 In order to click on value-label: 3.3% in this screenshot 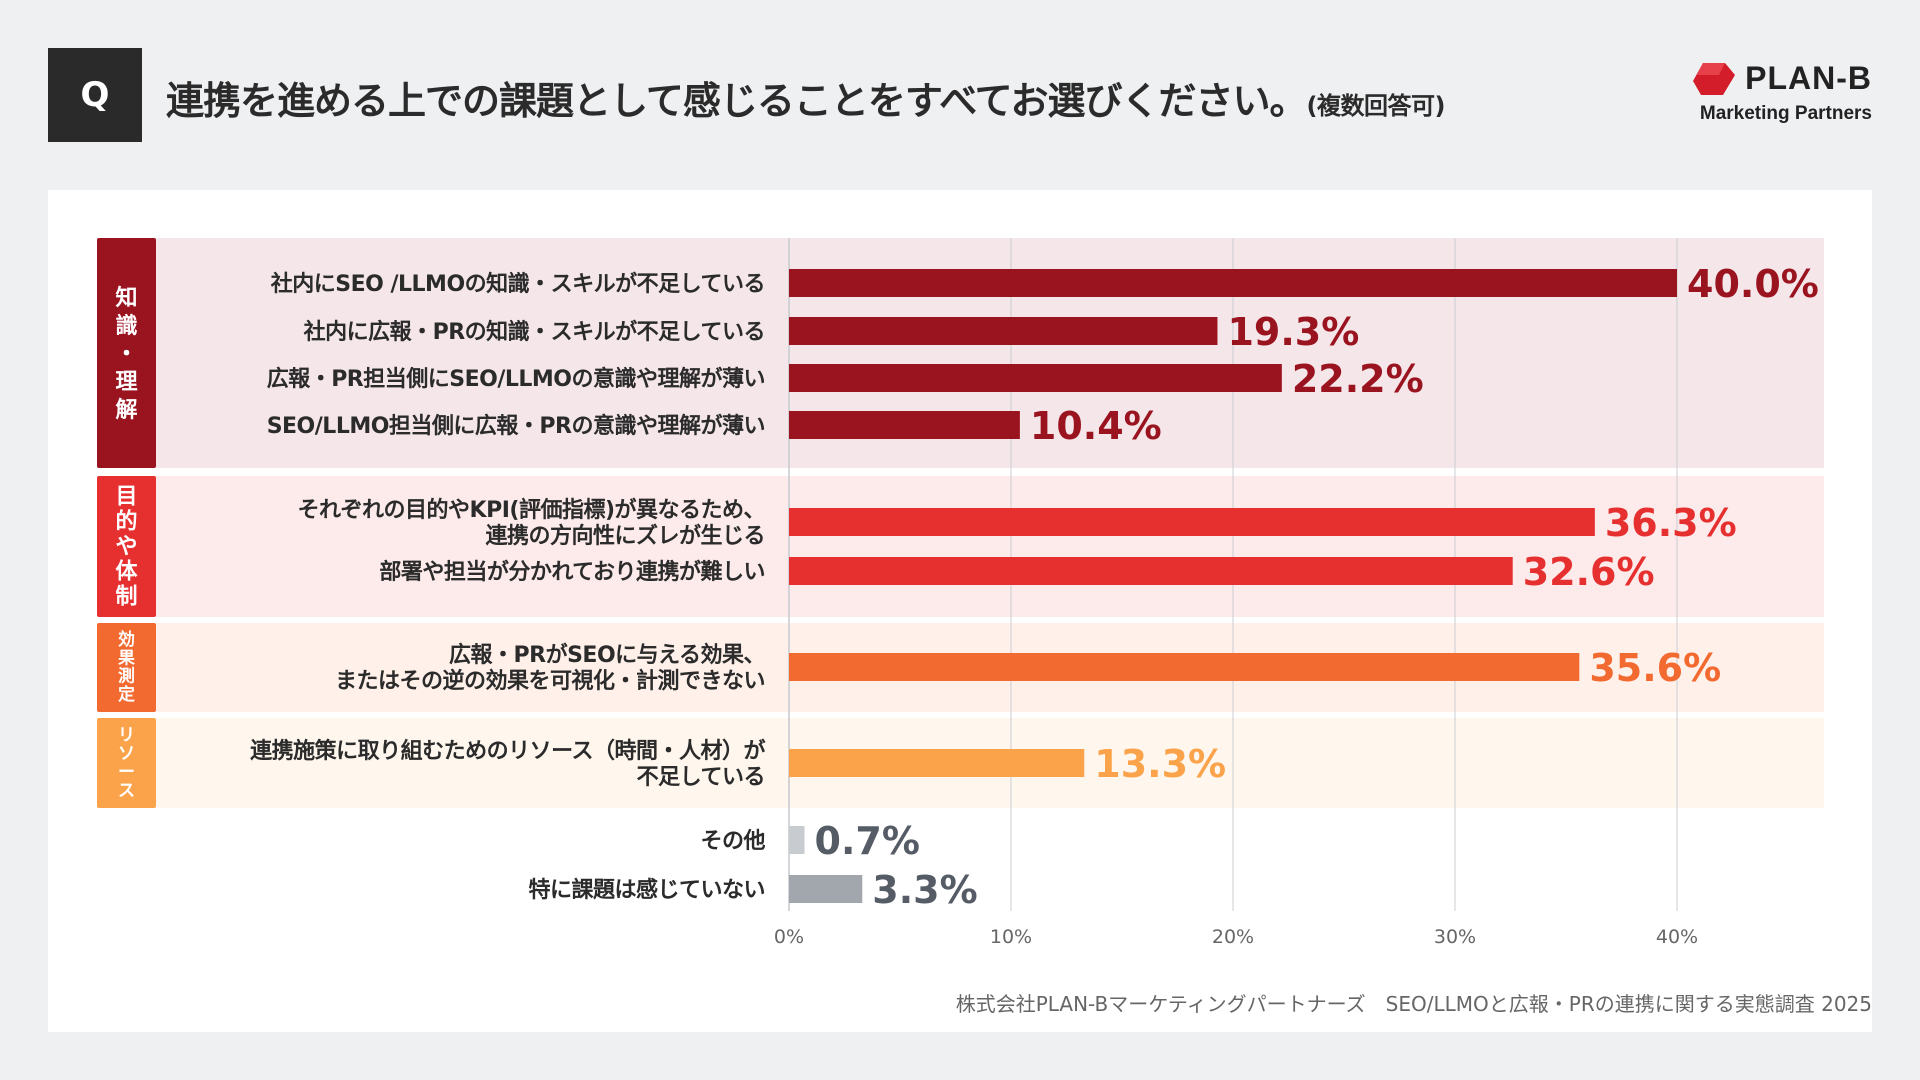, I will do `click(924, 890)`.